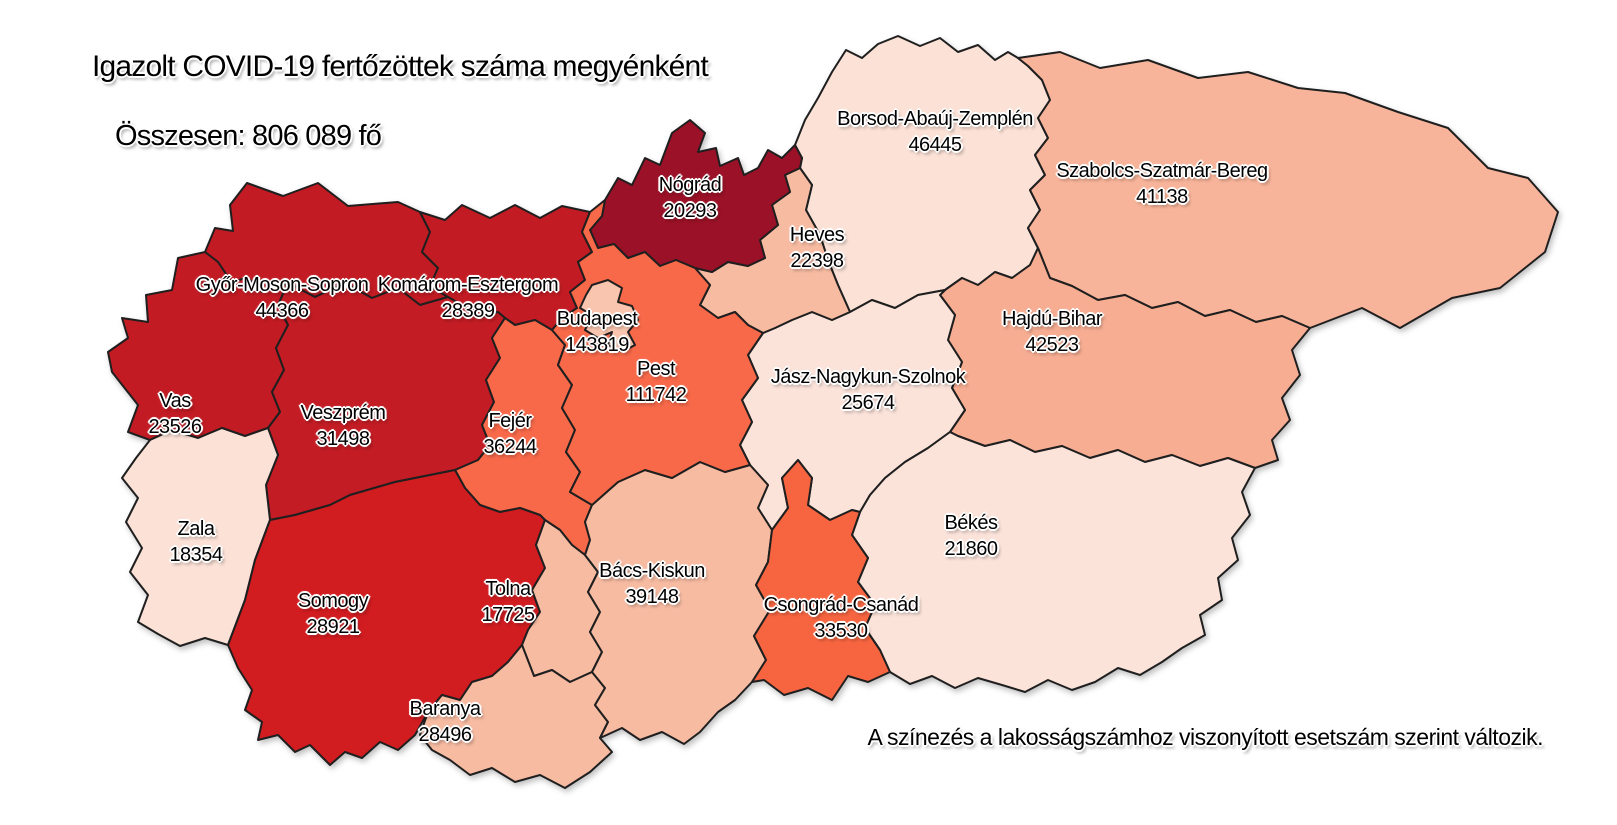 This screenshot has height=825, width=1617. I want to click on county-shape-csongrad-csanad, so click(821, 580).